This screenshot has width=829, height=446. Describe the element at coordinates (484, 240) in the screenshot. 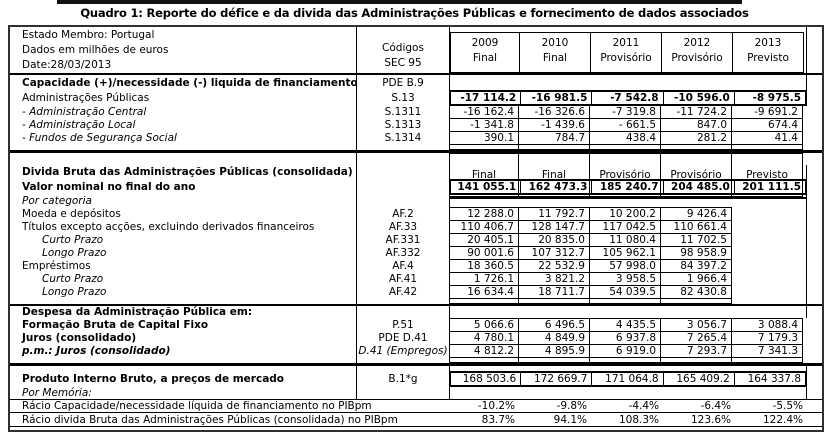

I see `value-cell: 20 405.1` at that location.